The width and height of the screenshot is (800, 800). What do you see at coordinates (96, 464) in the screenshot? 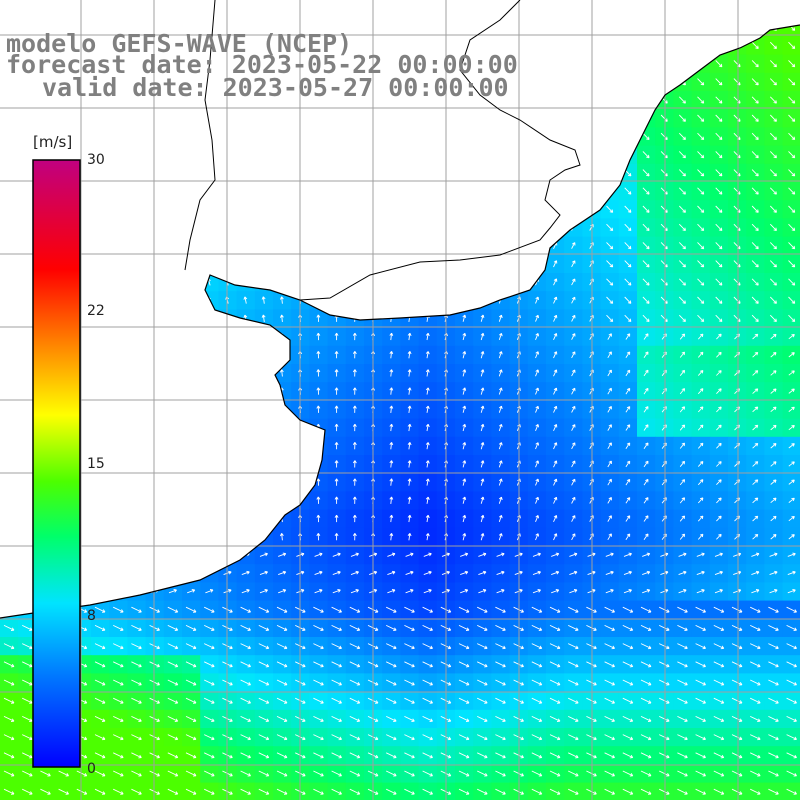
I see `colorbar-tick: 15` at bounding box center [96, 464].